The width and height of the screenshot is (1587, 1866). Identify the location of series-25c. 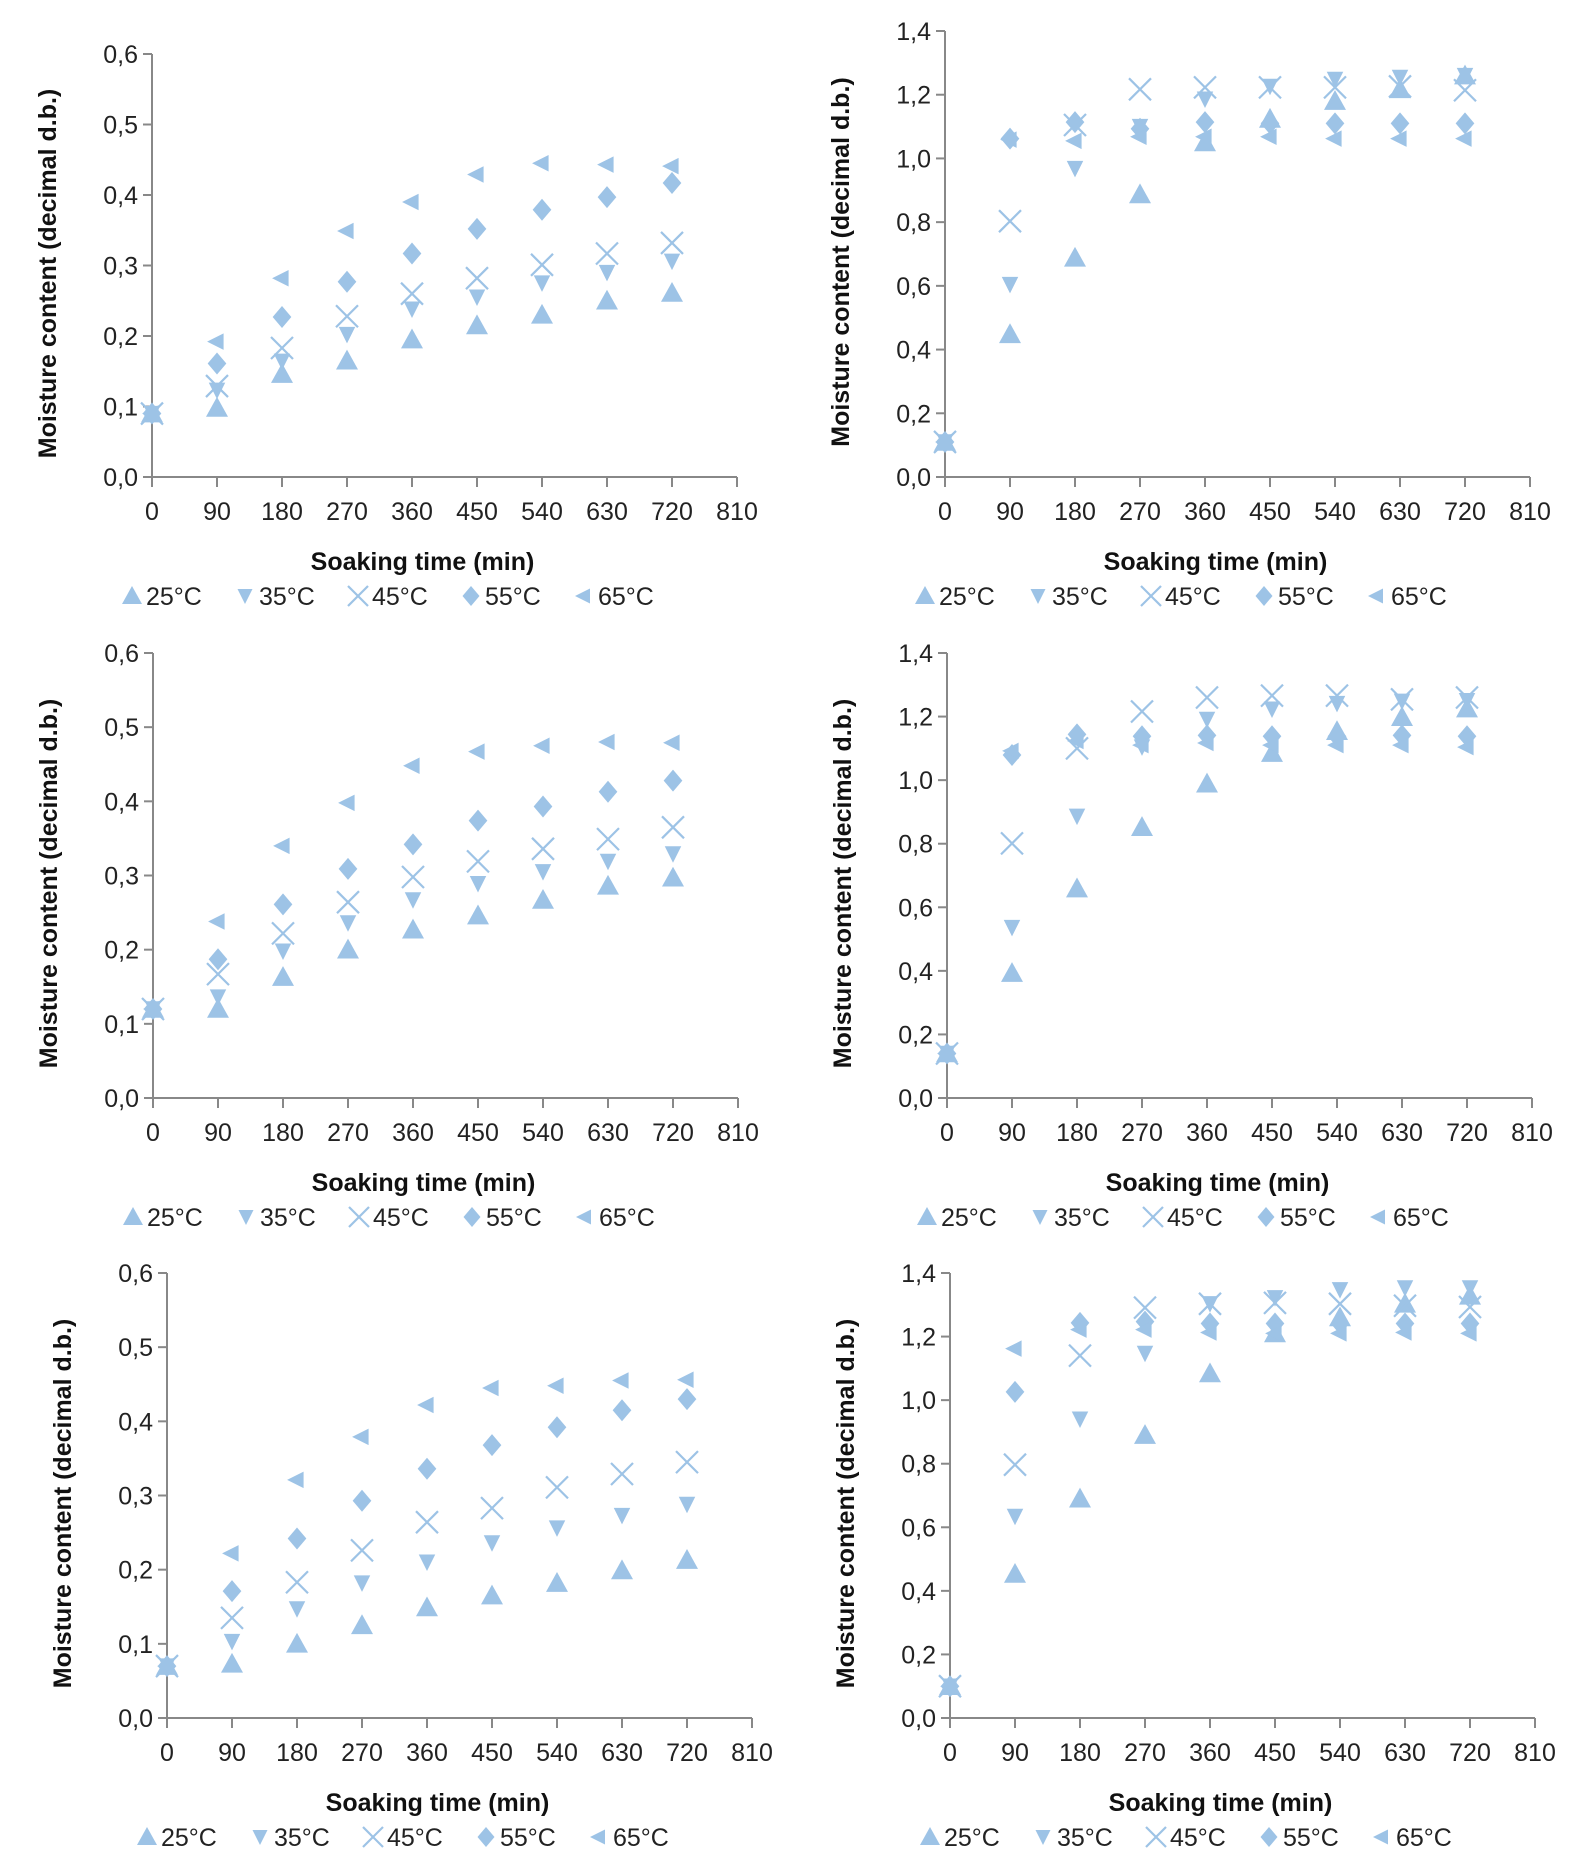
(427, 1612).